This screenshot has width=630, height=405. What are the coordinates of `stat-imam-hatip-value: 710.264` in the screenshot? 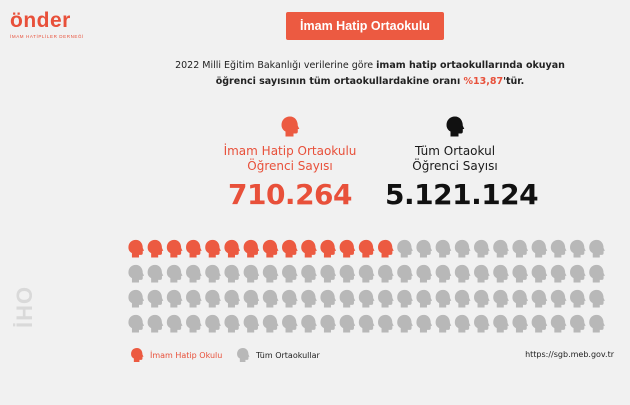 It's located at (290, 194).